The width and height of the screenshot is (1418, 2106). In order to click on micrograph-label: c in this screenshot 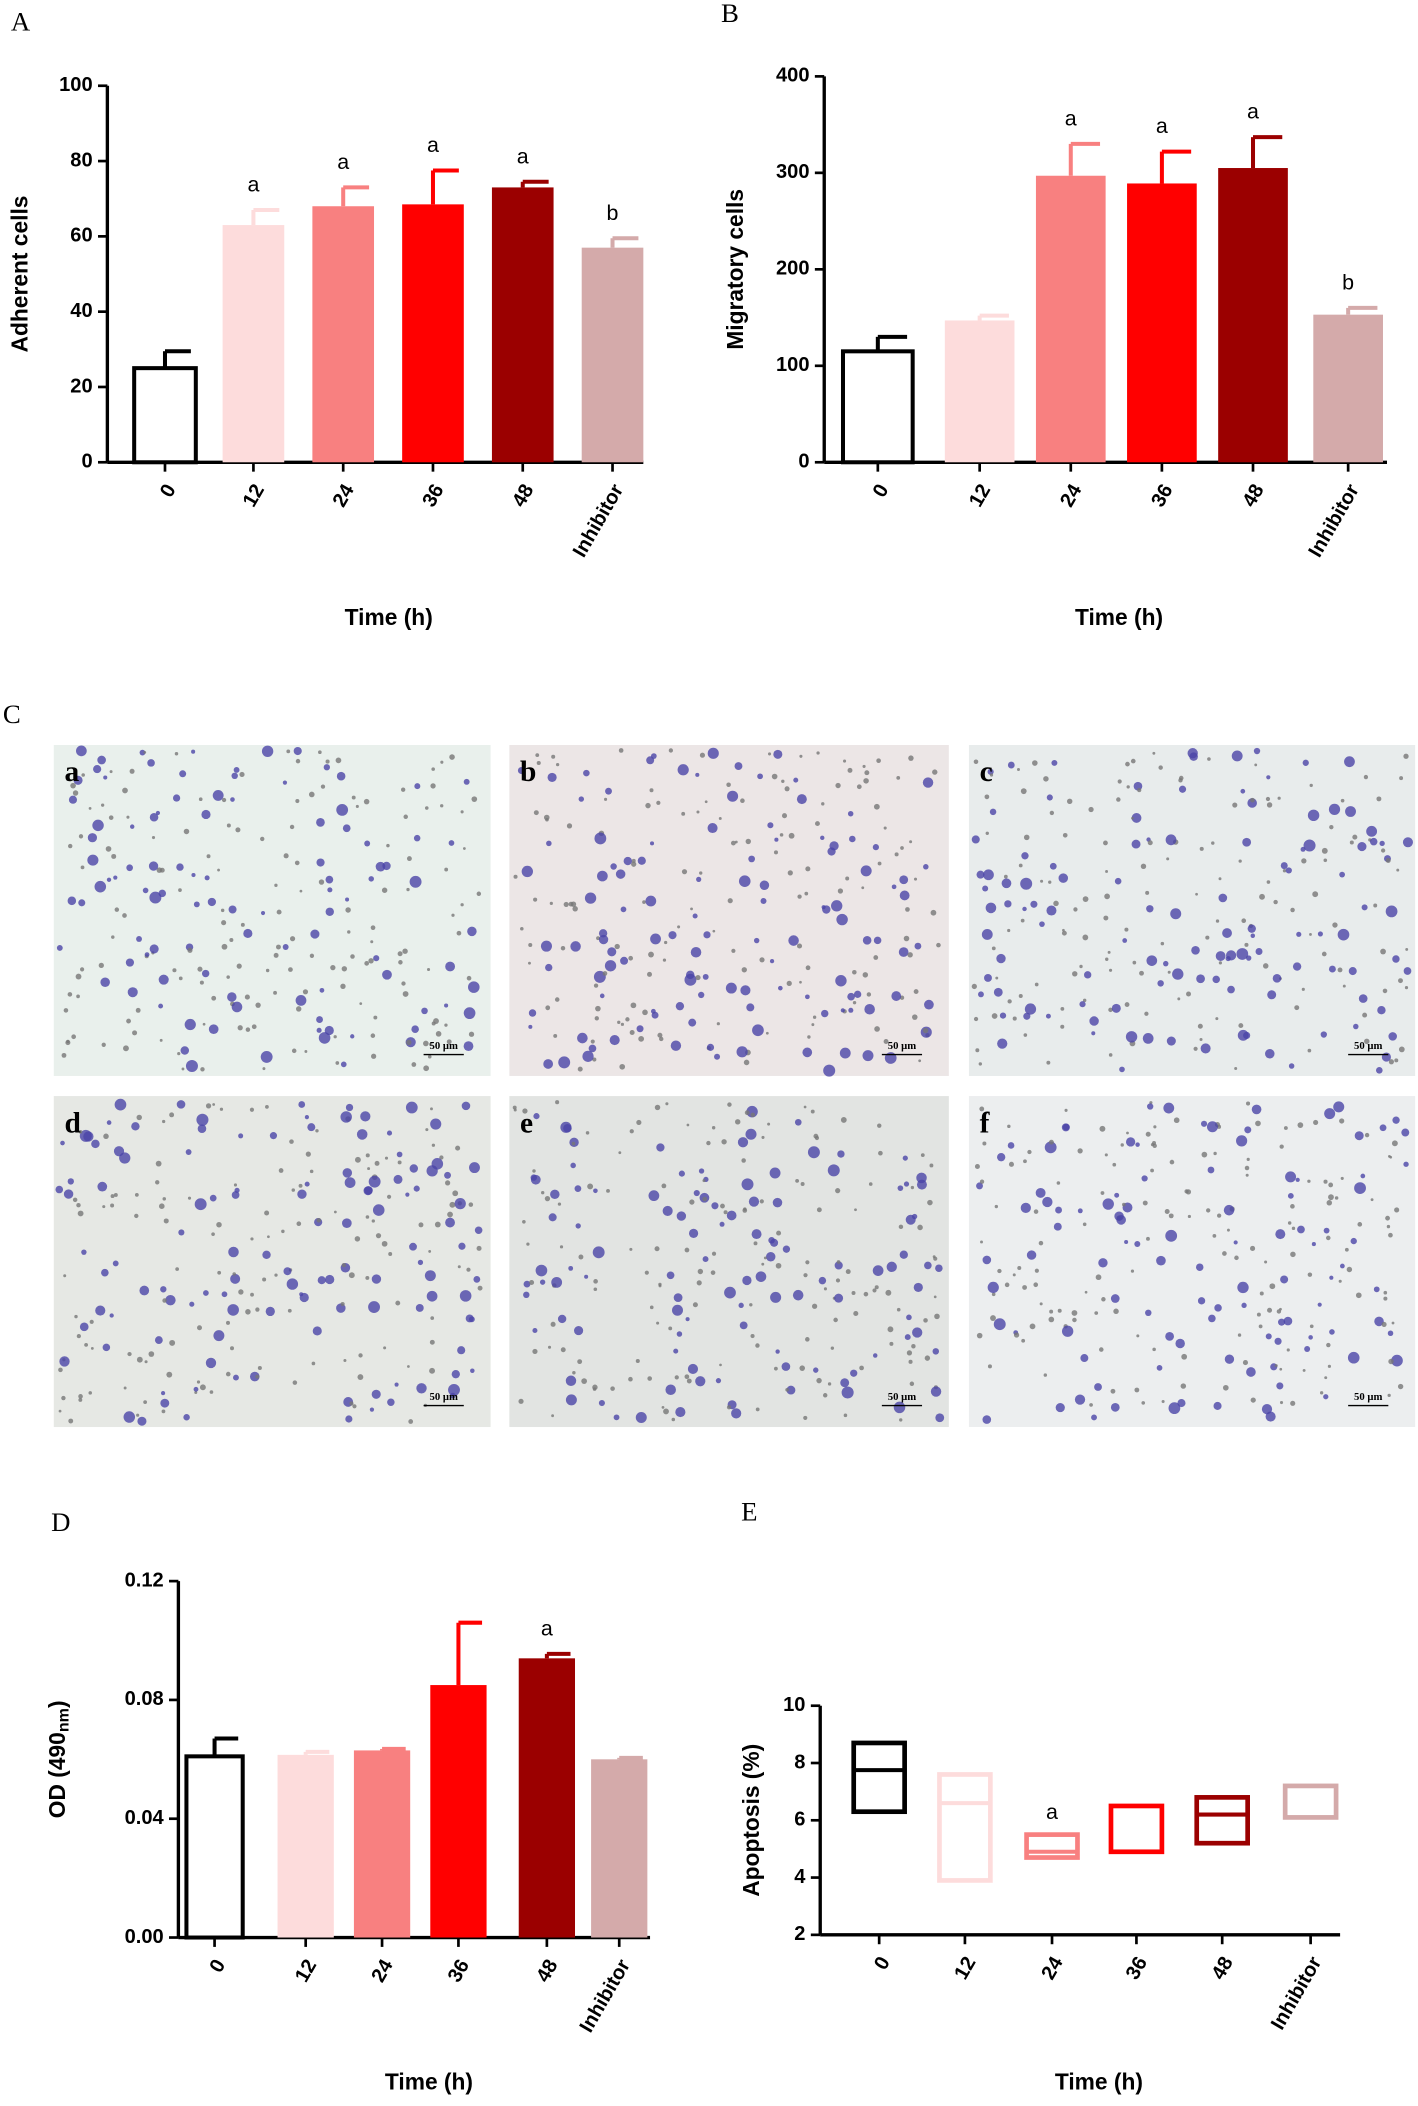, I will do `click(986, 772)`.